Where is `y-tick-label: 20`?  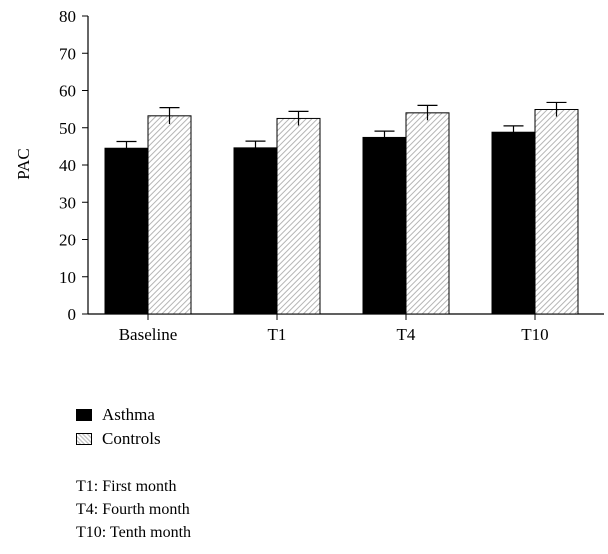
y-tick-label: 20 is located at coordinates (67, 240).